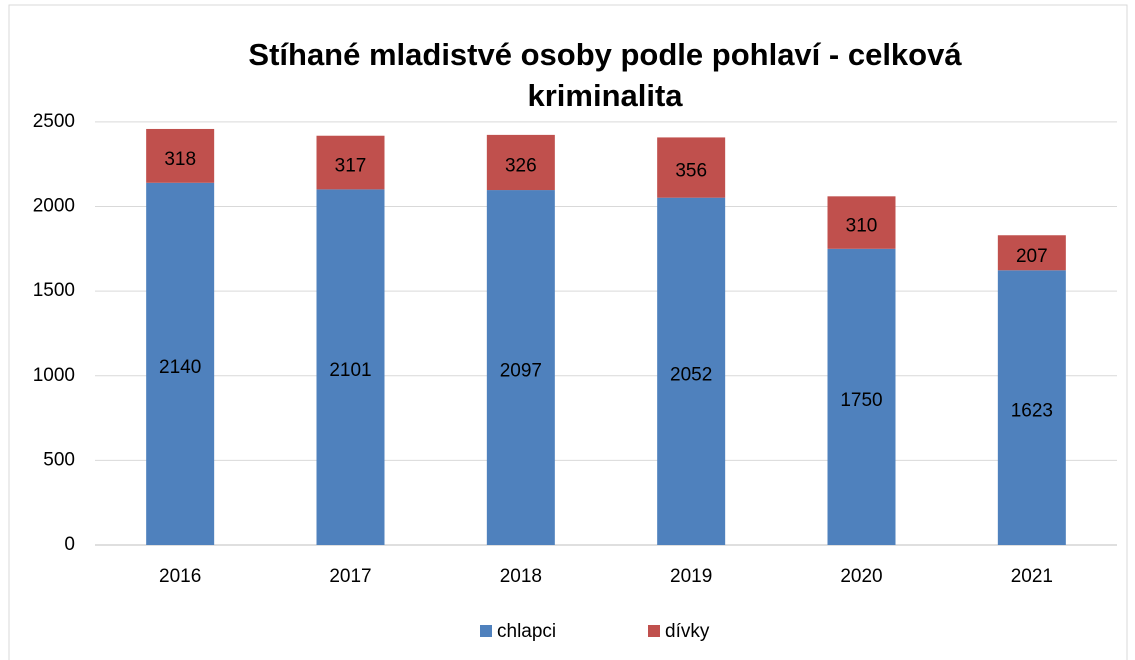 This screenshot has height=660, width=1135. I want to click on data-label: 2097, so click(521, 371).